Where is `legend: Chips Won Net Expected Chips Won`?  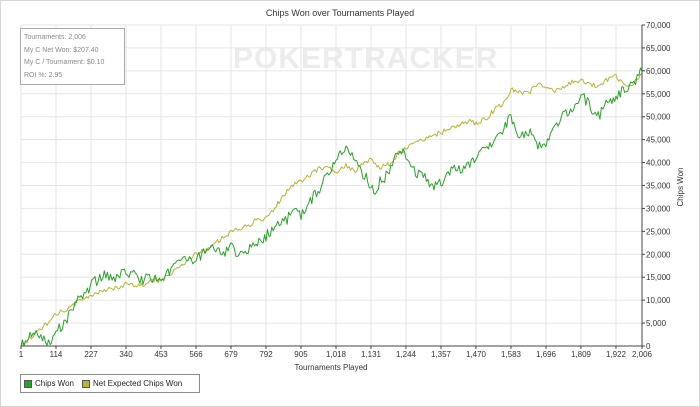 legend: Chips Won Net Expected Chips Won is located at coordinates (110, 383).